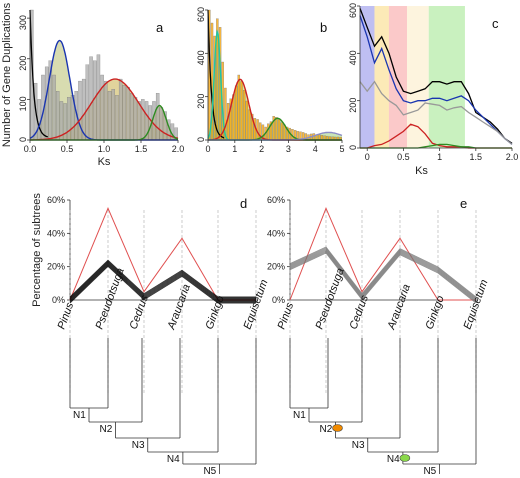  What do you see at coordinates (201, 57) in the screenshot?
I see `y-tick-label-b-2: 400` at bounding box center [201, 57].